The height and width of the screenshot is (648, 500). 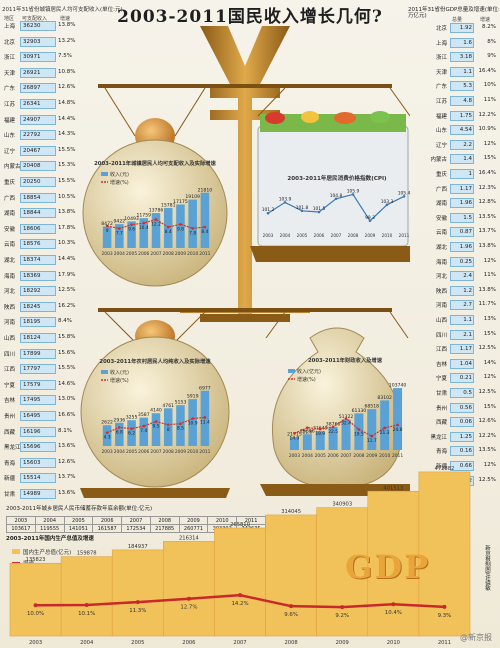 I want to click on growth-value-label: 19.9, so click(x=320, y=434).